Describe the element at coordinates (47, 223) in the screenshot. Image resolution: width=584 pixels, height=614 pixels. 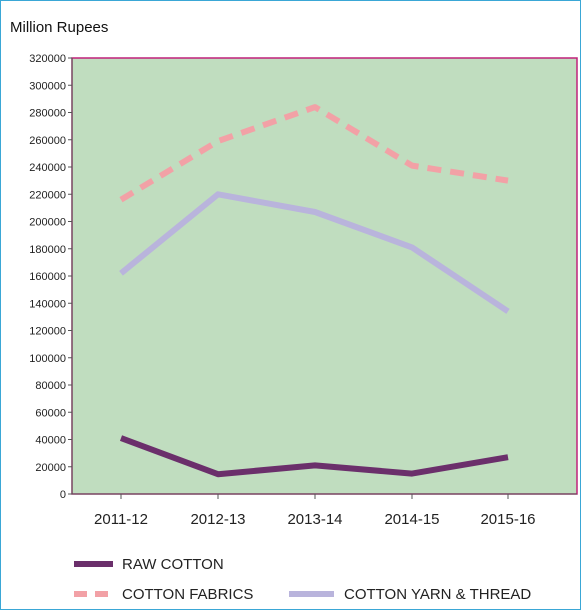
I see `y-tick-label: 200000` at that location.